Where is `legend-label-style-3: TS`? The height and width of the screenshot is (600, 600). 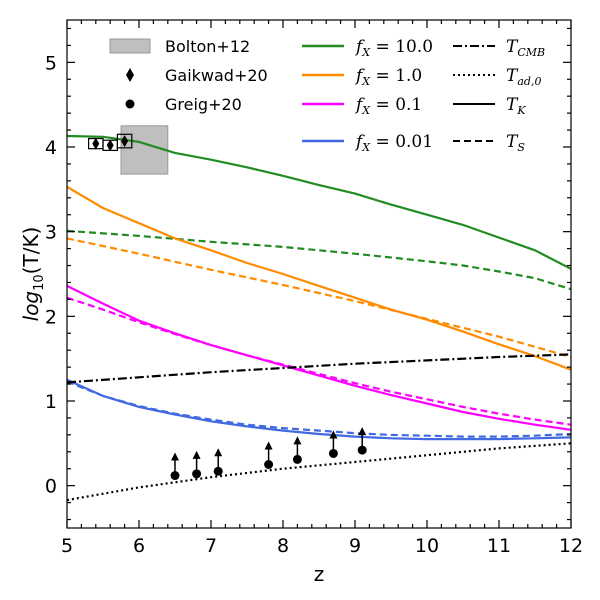
legend-label-style-3: TS is located at coordinates (515, 143).